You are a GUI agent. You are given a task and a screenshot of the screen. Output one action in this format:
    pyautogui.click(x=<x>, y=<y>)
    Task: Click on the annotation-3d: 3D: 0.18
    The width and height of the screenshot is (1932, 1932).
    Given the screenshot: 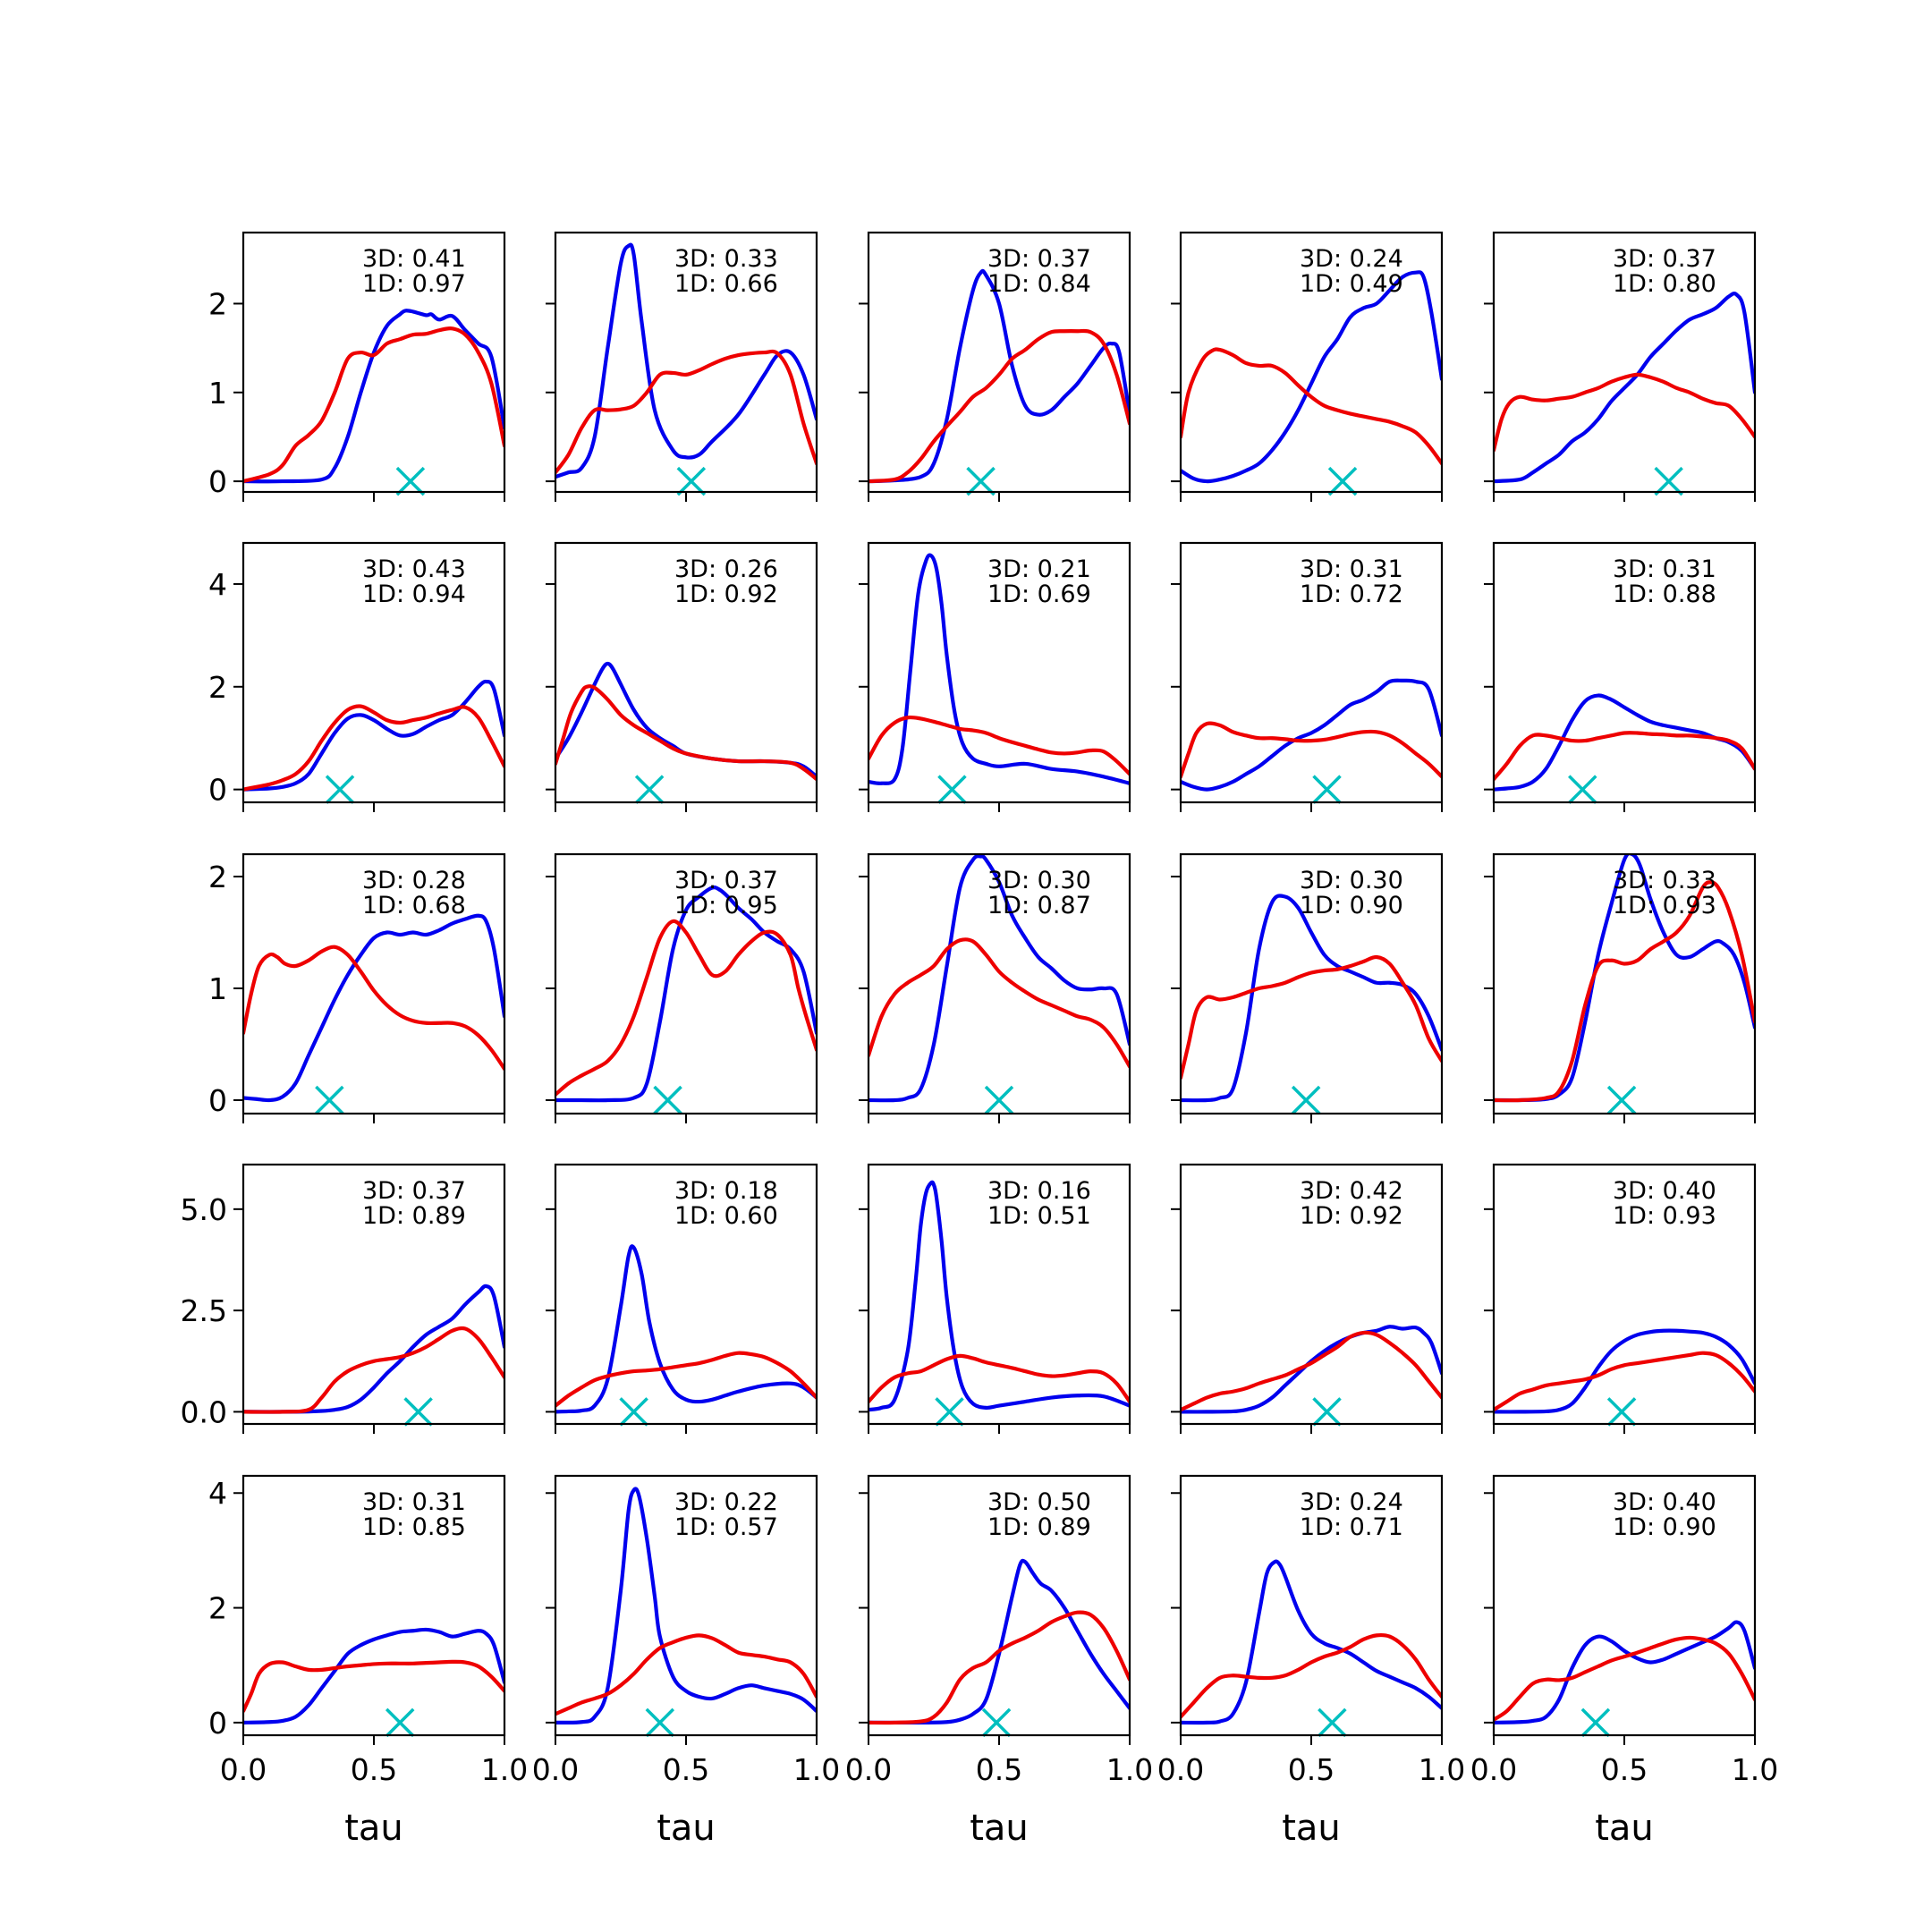 What is the action you would take?
    pyautogui.click(x=726, y=1191)
    